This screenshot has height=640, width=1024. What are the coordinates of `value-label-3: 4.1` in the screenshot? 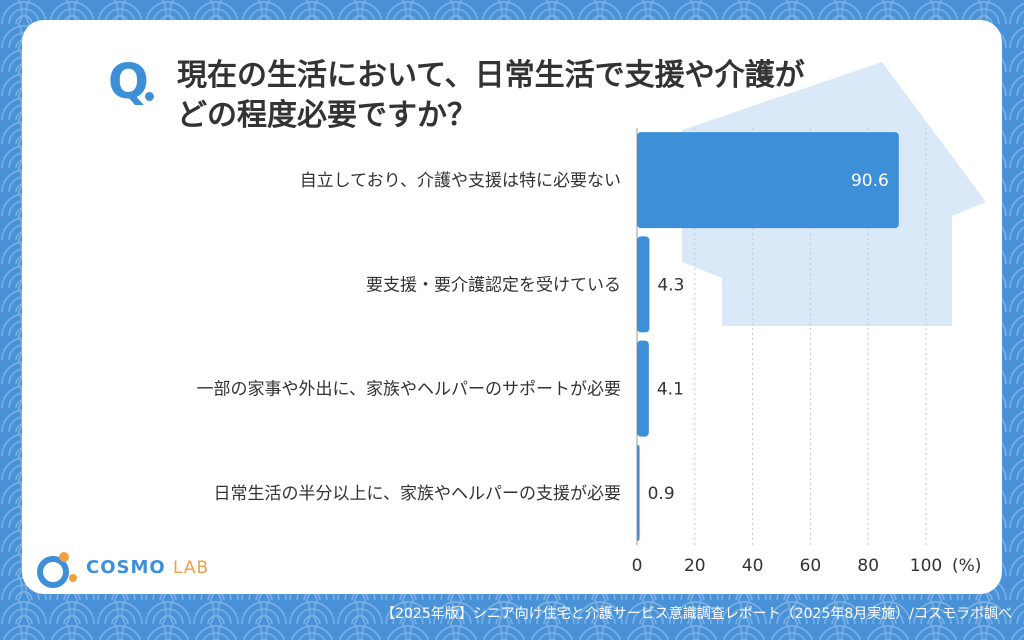 It's located at (670, 390).